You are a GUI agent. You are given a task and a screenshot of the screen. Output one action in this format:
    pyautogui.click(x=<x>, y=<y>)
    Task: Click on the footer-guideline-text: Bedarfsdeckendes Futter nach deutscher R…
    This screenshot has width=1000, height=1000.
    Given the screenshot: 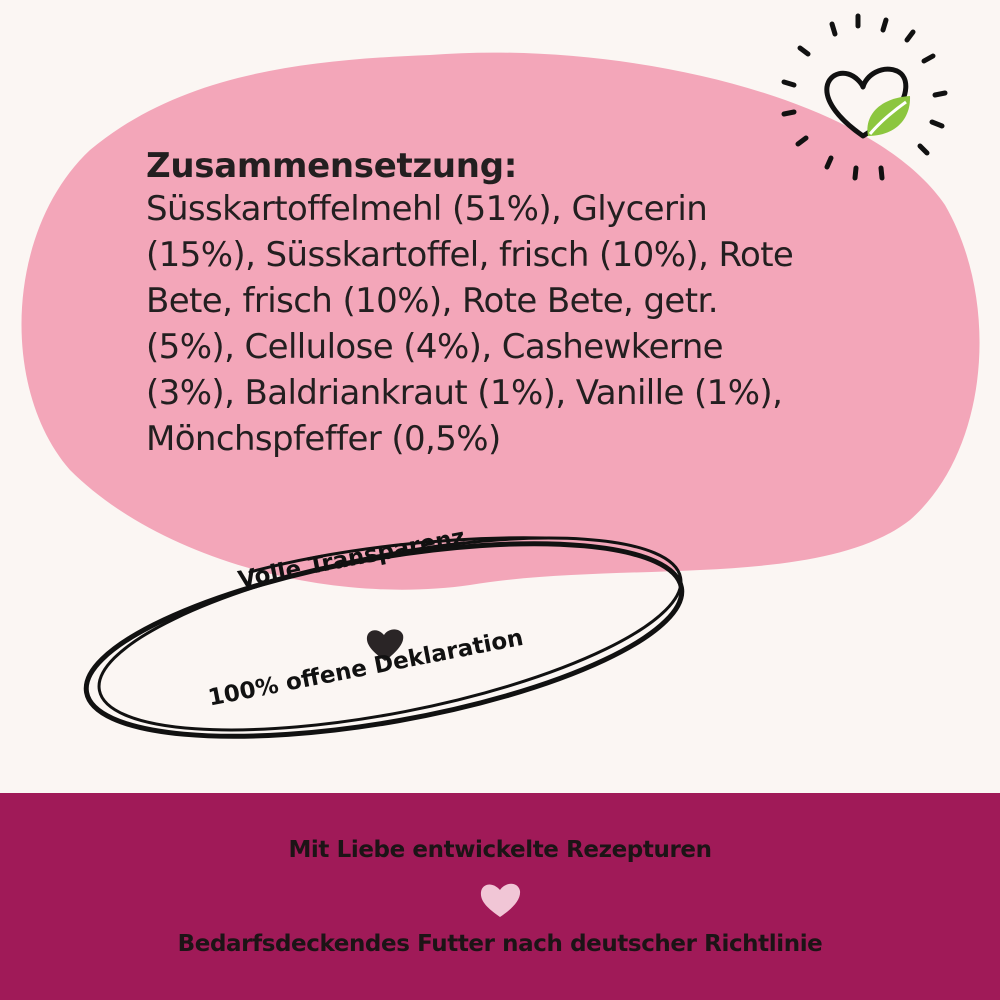 What is the action you would take?
    pyautogui.click(x=500, y=944)
    